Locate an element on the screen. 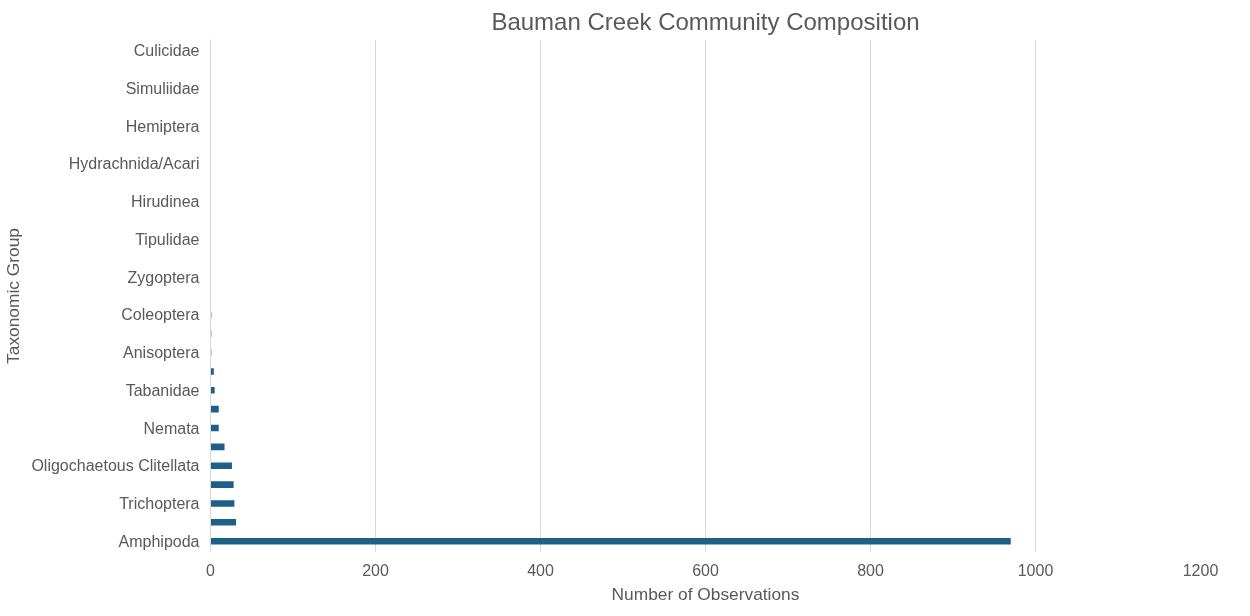 The width and height of the screenshot is (1250, 616). y-tick-label: Hemiptera is located at coordinates (162, 126).